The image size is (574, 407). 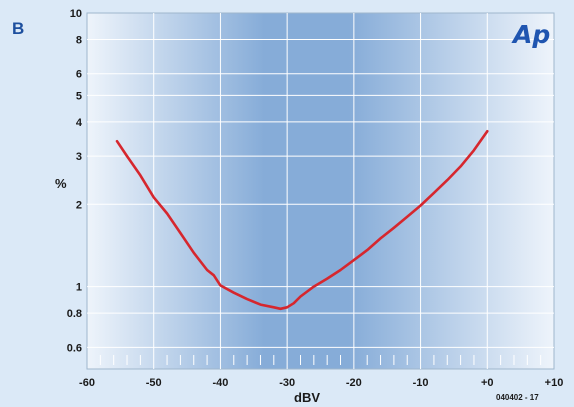 What do you see at coordinates (79, 157) in the screenshot?
I see `y-tick-label: 3` at bounding box center [79, 157].